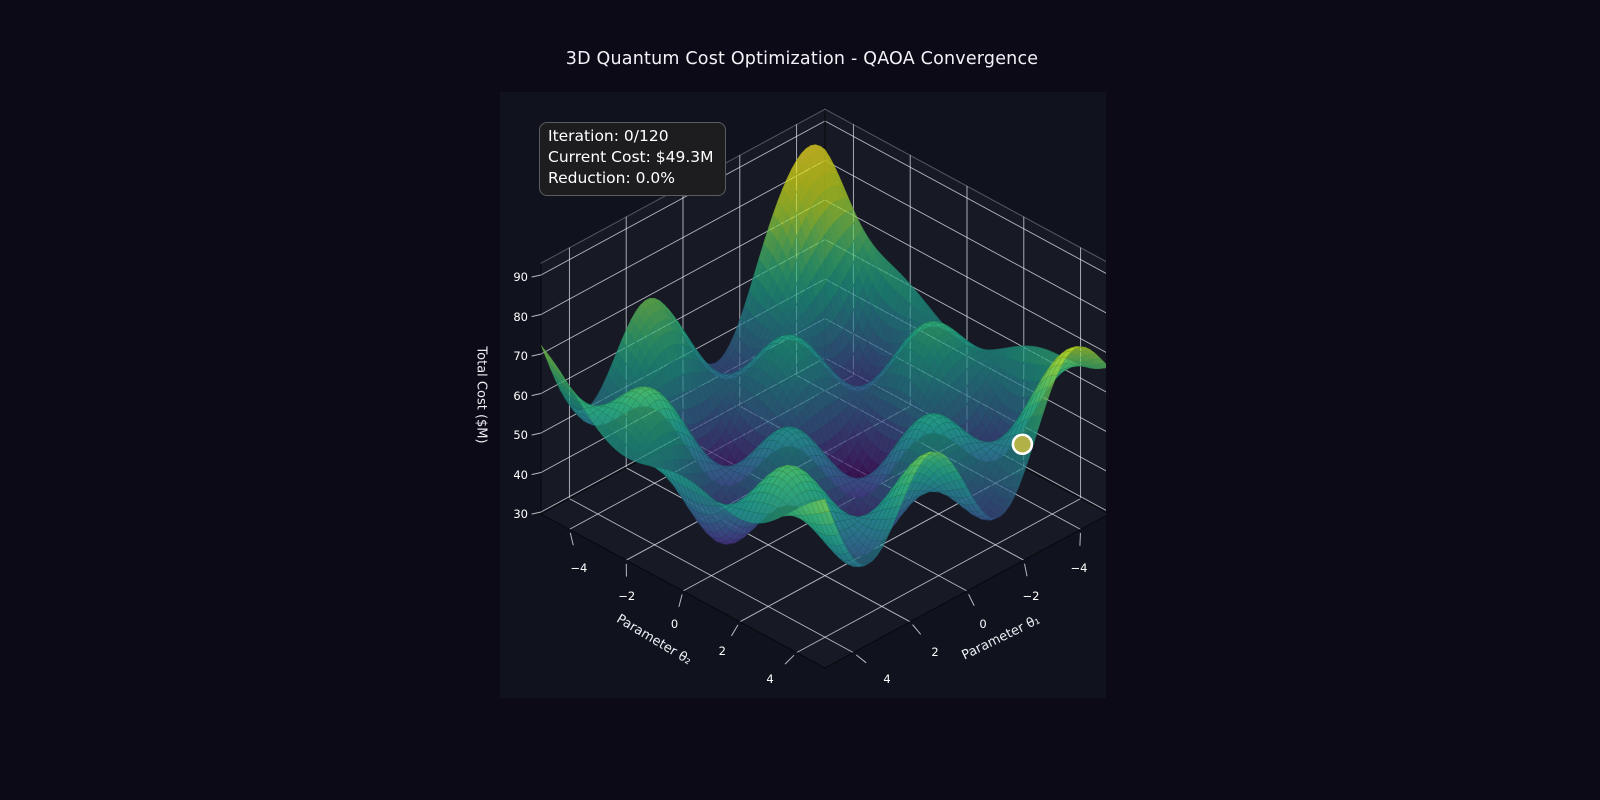 The height and width of the screenshot is (800, 1600). What do you see at coordinates (935, 651) in the screenshot?
I see `theta1-tick-label: 2` at bounding box center [935, 651].